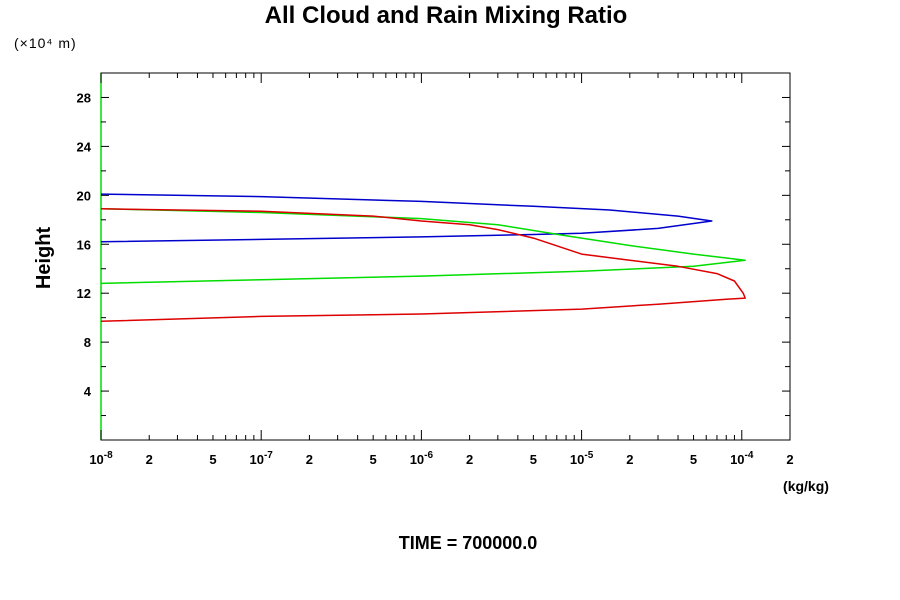 Image resolution: width=900 pixels, height=600 pixels. Describe the element at coordinates (84, 146) in the screenshot. I see `y-tick-label: 24` at that location.